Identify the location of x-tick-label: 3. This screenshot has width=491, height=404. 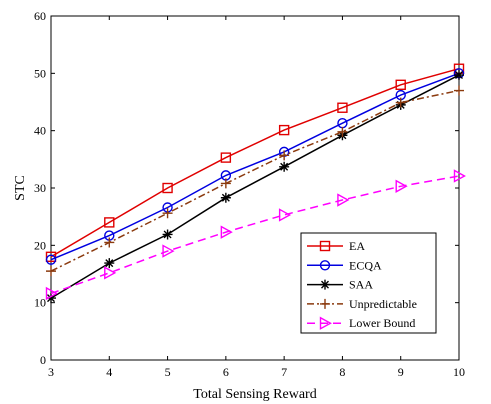
(51, 372).